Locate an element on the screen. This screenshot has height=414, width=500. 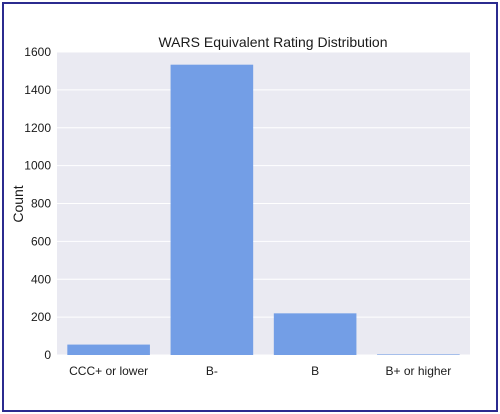
y-tick-label: 1600 is located at coordinates (37, 52).